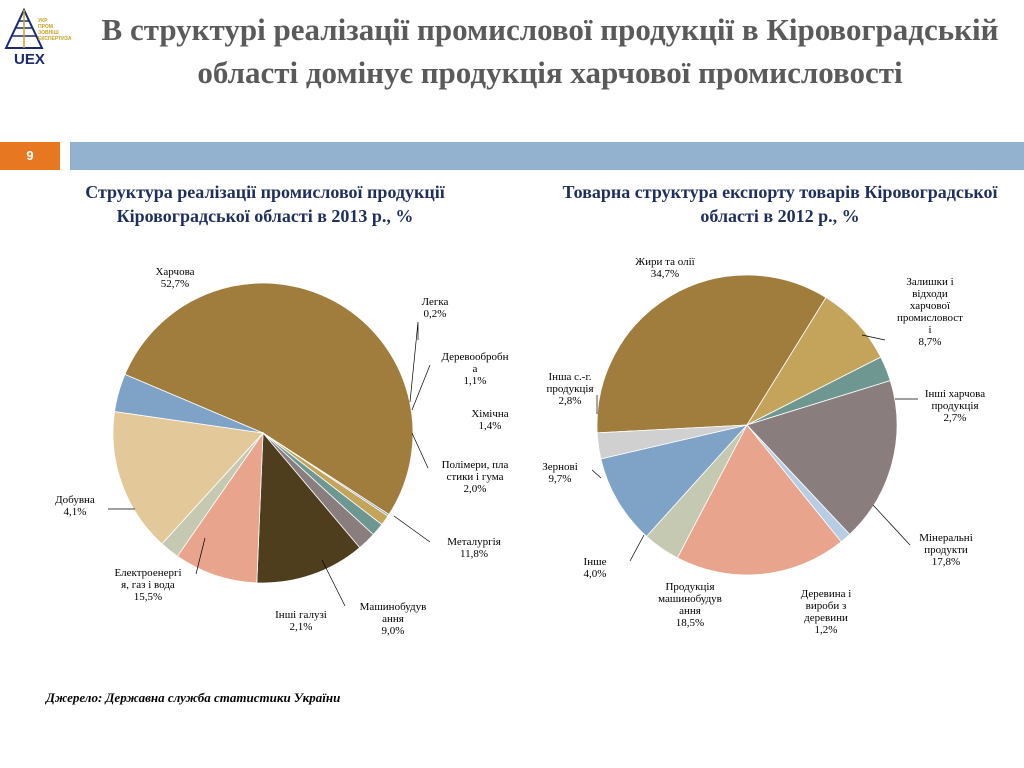 This screenshot has height=768, width=1024. What do you see at coordinates (711, 354) in the screenshot?
I see `right-slice-жири-та-олії` at bounding box center [711, 354].